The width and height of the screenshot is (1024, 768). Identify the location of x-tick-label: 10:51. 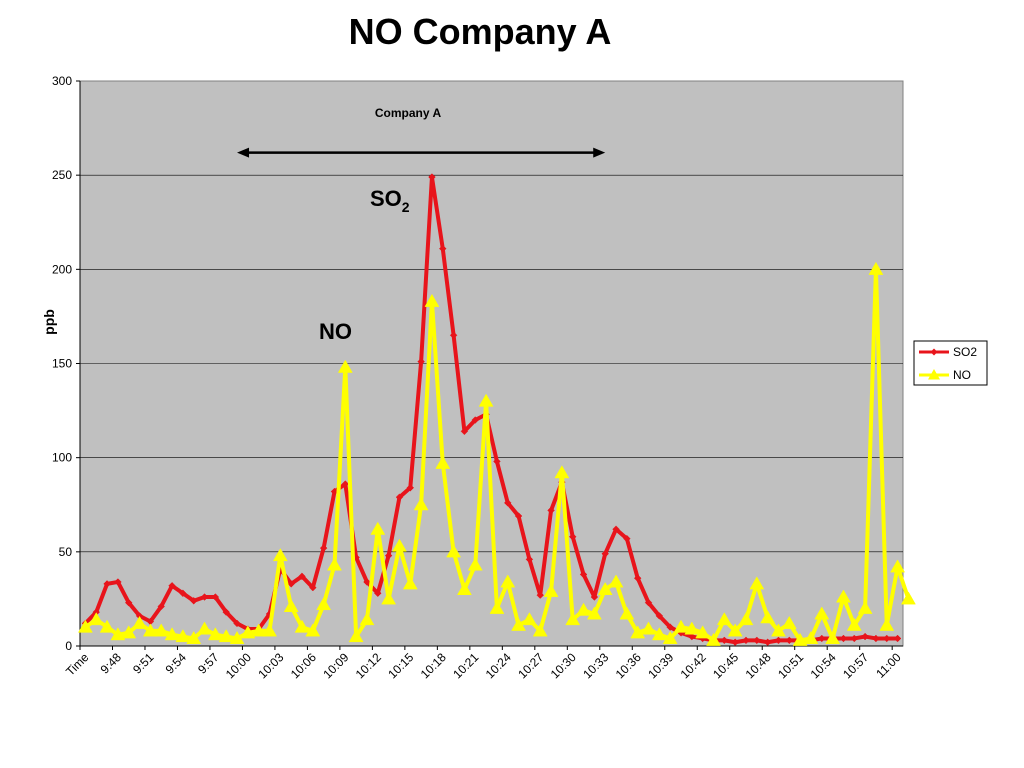
(790, 665).